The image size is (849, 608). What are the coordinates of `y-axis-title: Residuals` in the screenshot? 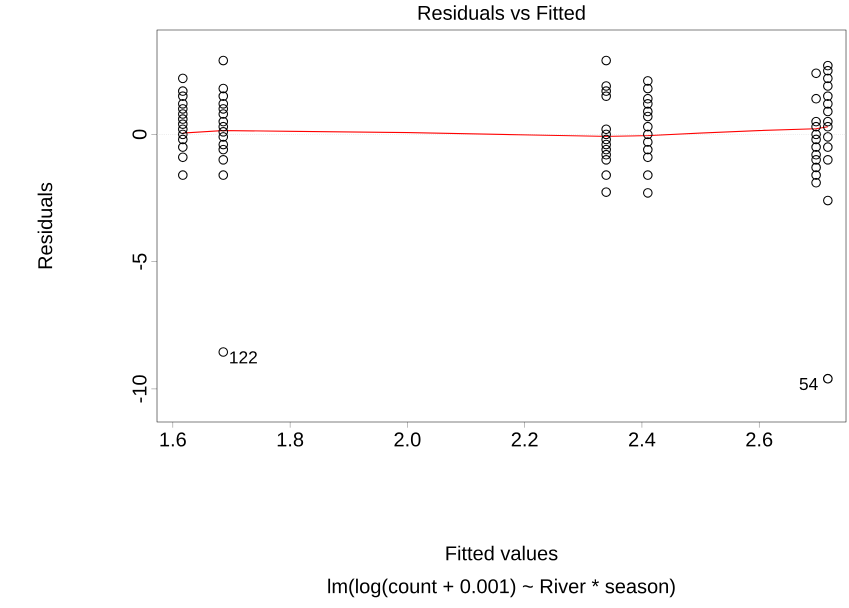 It's located at (45, 225).